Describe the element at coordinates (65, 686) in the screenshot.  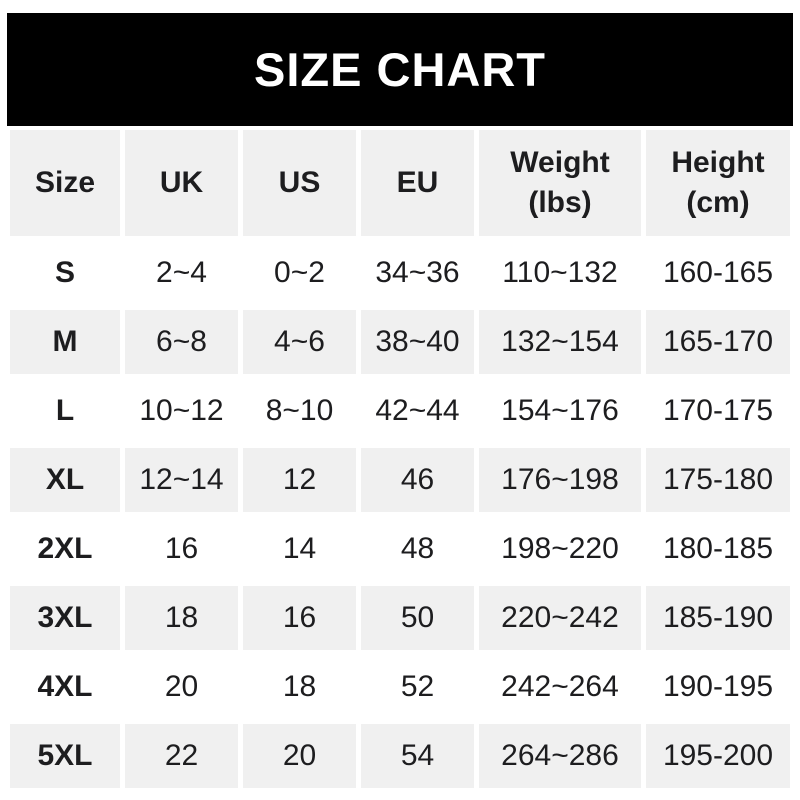
I see `cell-4xl-size: 4XL` at that location.